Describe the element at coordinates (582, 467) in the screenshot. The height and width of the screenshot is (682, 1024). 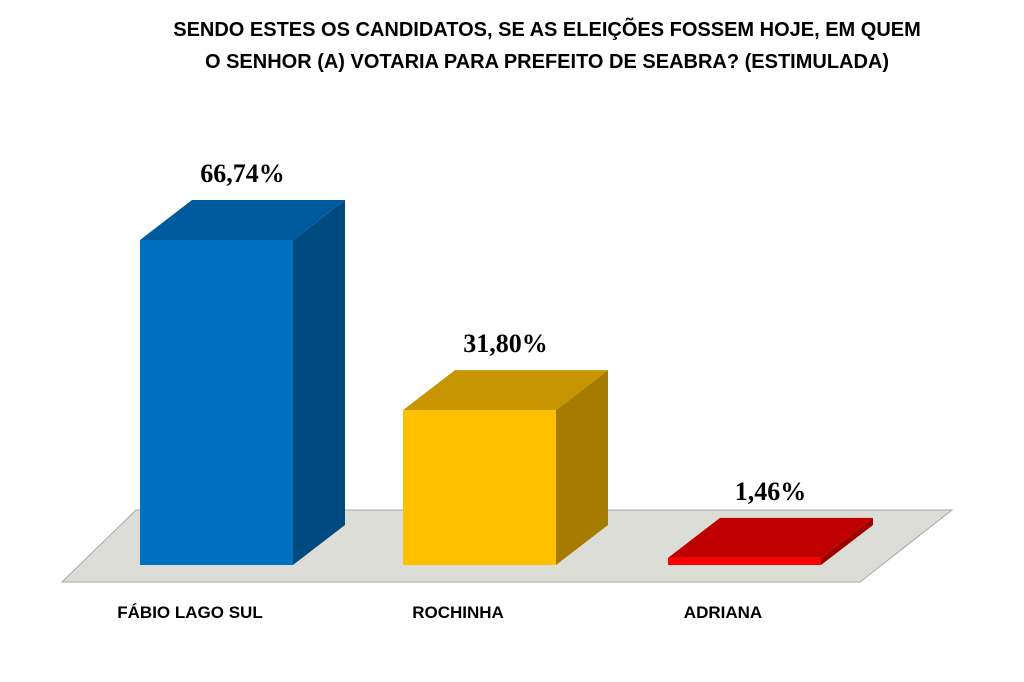
I see `bar-side-rochinha` at that location.